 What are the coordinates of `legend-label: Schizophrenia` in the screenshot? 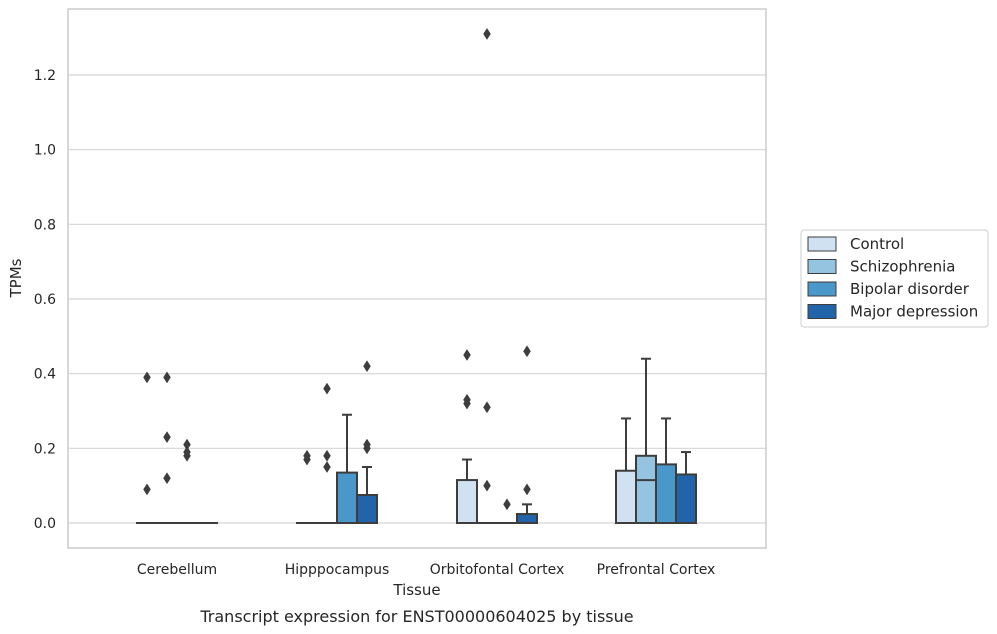 It's located at (902, 267).